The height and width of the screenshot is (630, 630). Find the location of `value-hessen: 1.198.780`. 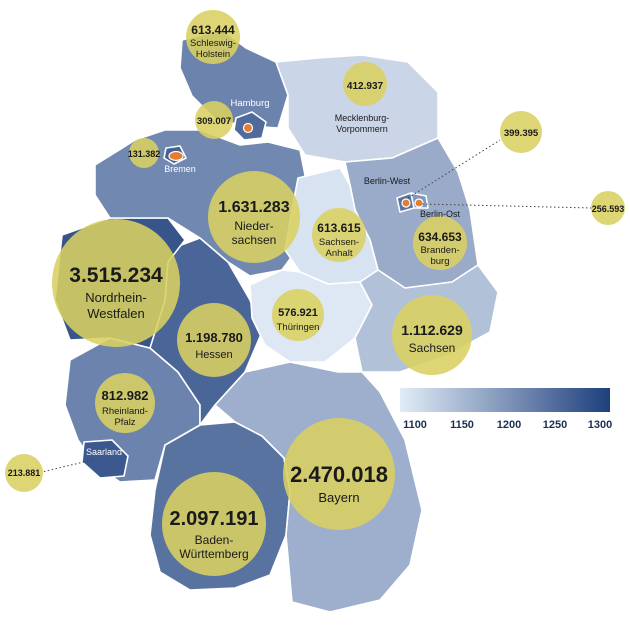

value-hessen: 1.198.780 is located at coordinates (214, 337).